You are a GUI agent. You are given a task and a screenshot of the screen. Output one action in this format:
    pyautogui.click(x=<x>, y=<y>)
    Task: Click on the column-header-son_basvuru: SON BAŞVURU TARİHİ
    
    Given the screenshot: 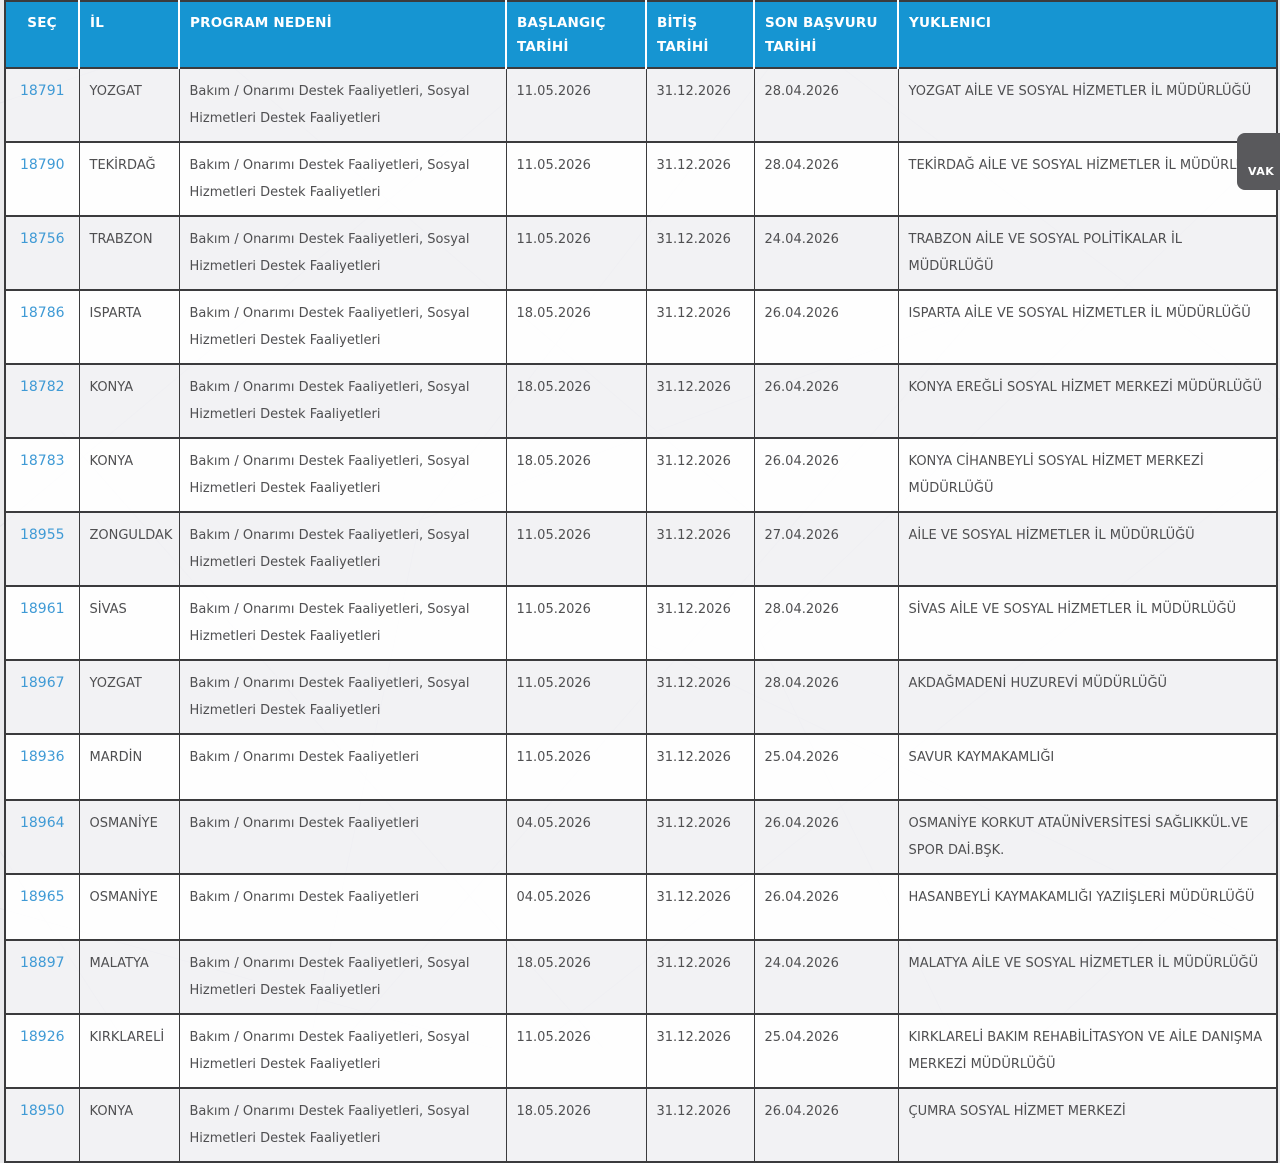 What is the action you would take?
    pyautogui.click(x=826, y=34)
    